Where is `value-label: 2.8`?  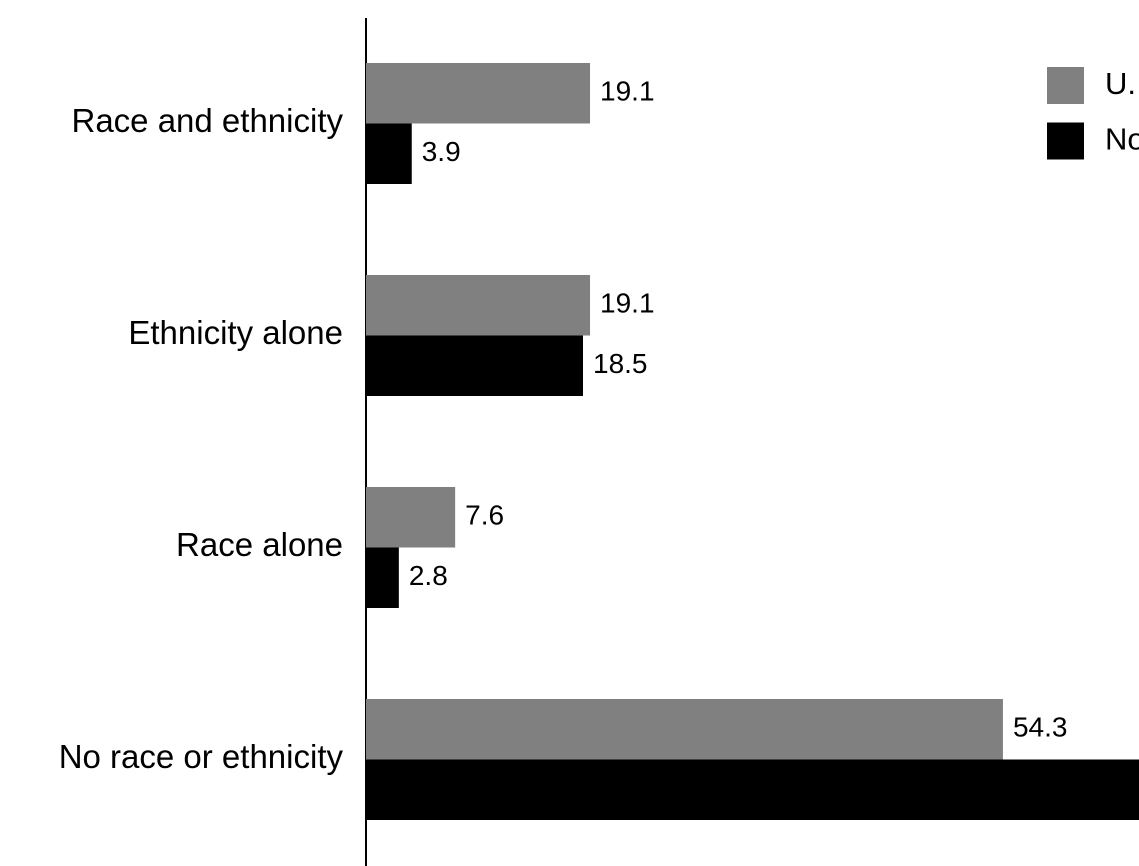
value-label: 2.8 is located at coordinates (428, 575).